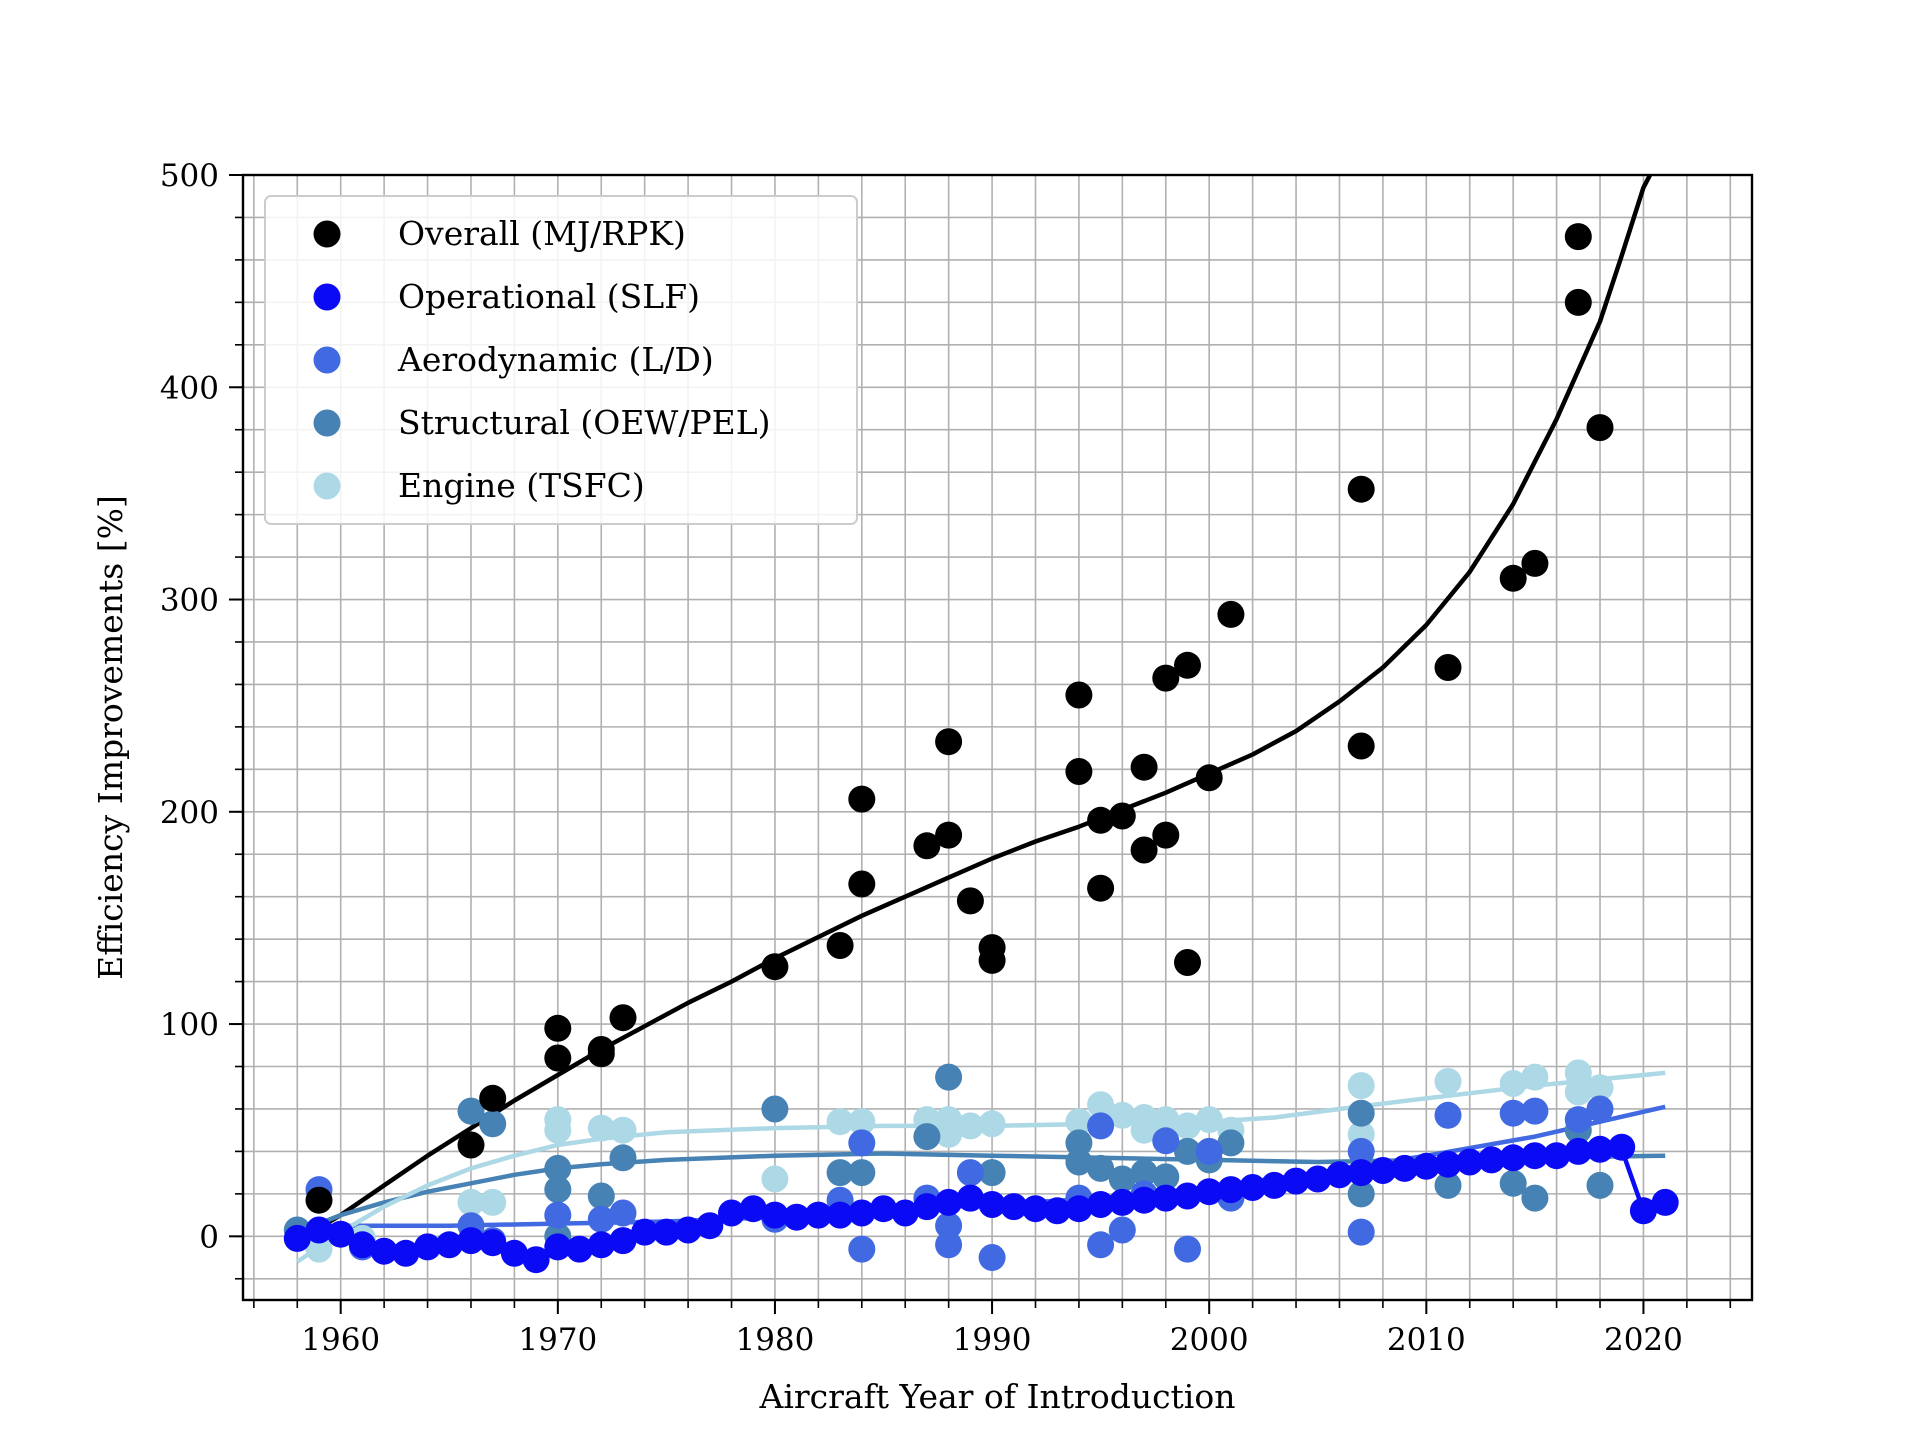 The width and height of the screenshot is (1920, 1440). I want to click on y-tick-label: 300, so click(189, 601).